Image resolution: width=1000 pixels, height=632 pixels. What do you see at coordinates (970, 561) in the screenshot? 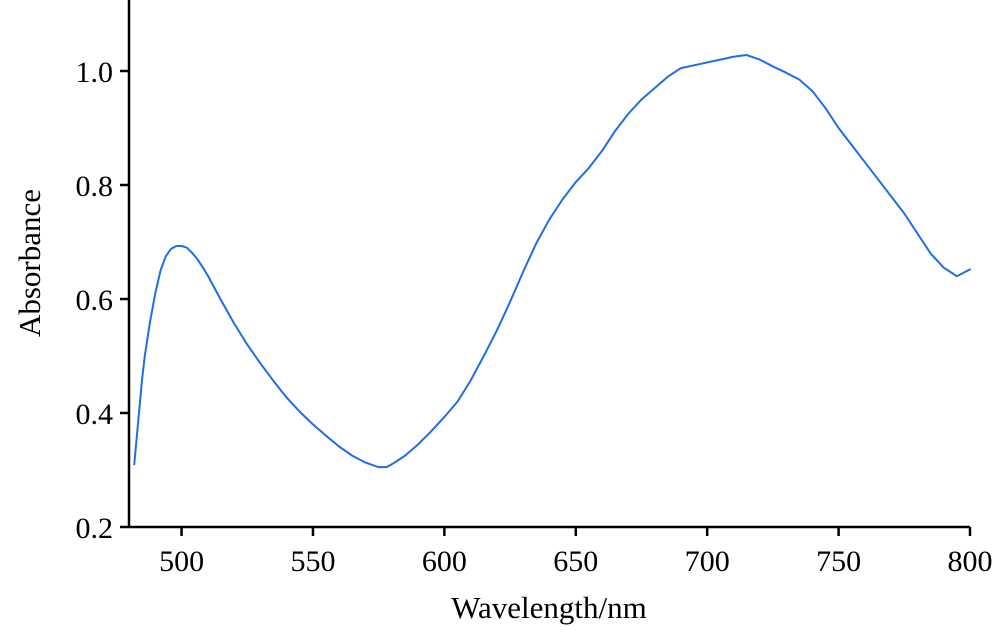
I see `x-tick-label: 800` at bounding box center [970, 561].